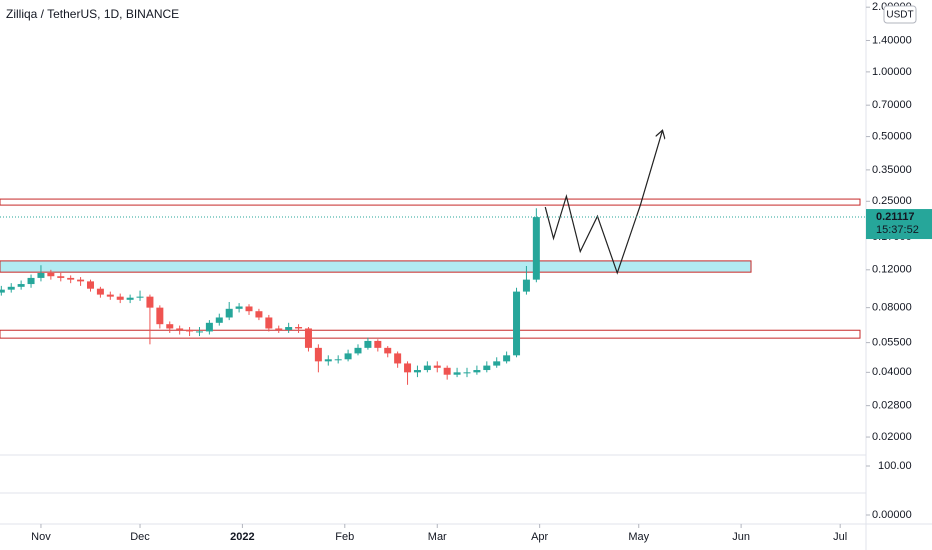 The width and height of the screenshot is (932, 550). I want to click on projection-path, so click(603, 202).